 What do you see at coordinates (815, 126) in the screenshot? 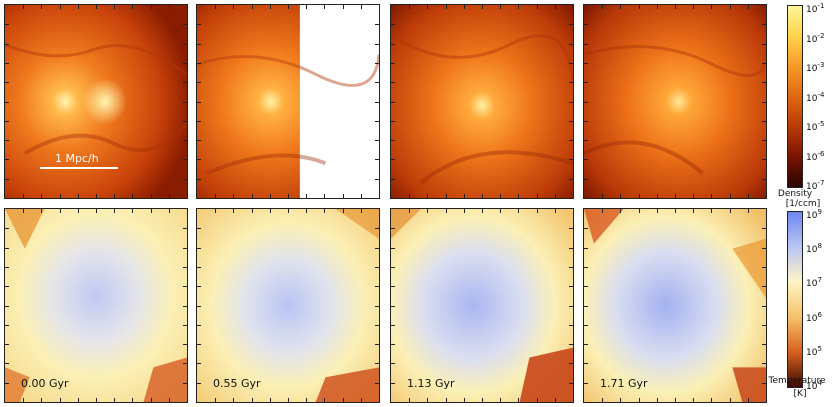
I see `density-tick-label: 10⁻⁵` at bounding box center [815, 126].